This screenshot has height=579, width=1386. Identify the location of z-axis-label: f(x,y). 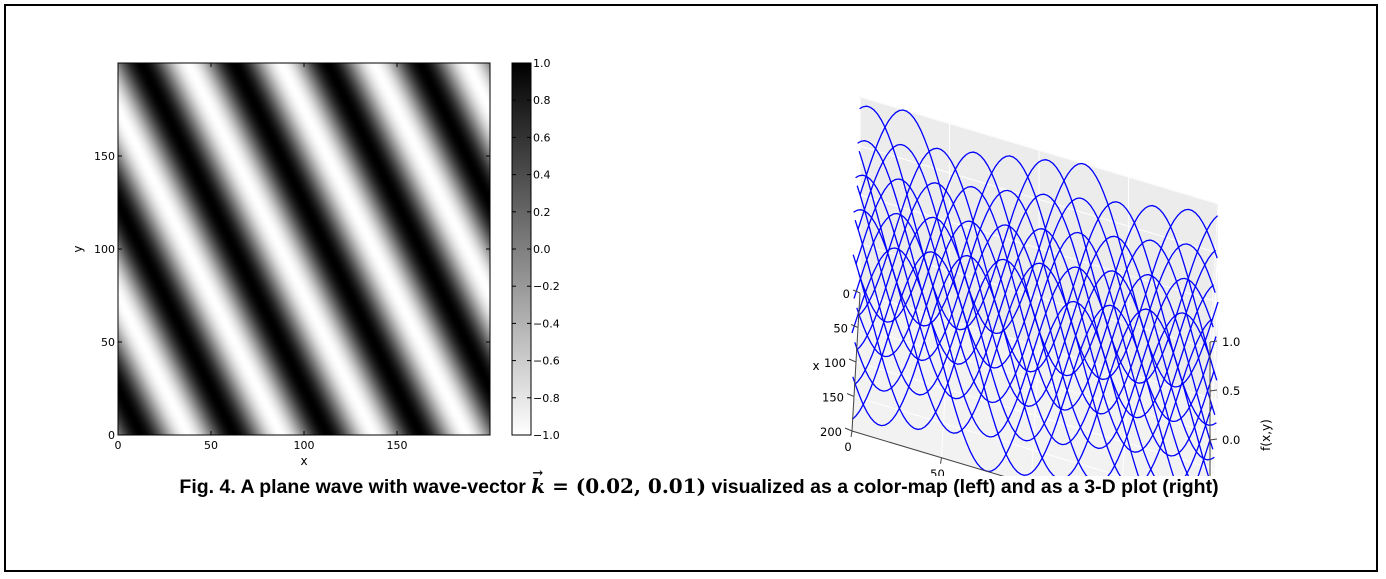
(1266, 435).